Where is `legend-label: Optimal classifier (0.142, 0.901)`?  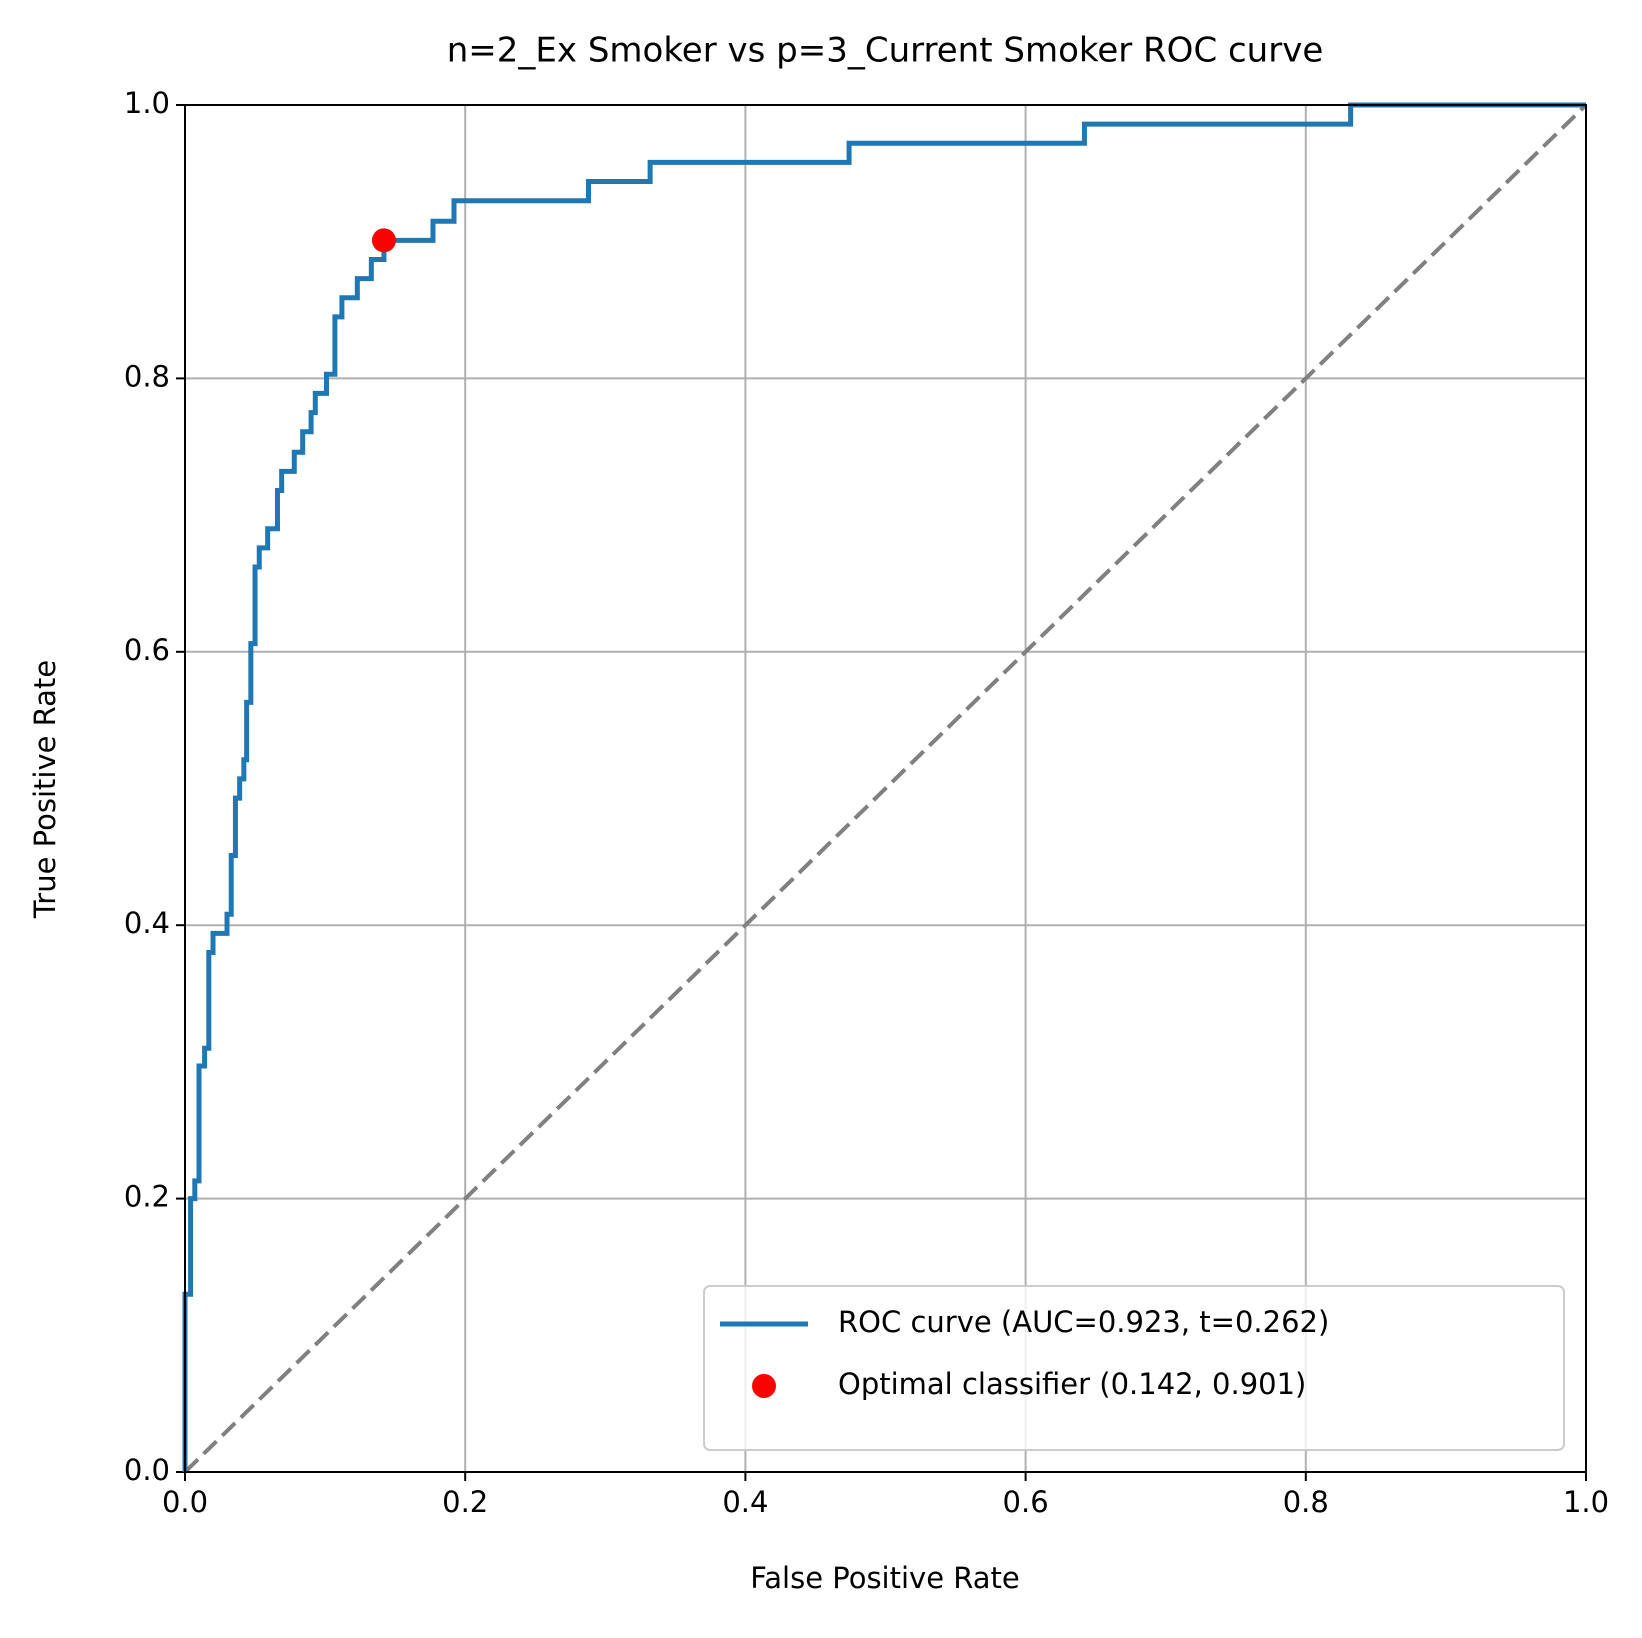 legend-label: Optimal classifier (0.142, 0.901) is located at coordinates (1072, 1384).